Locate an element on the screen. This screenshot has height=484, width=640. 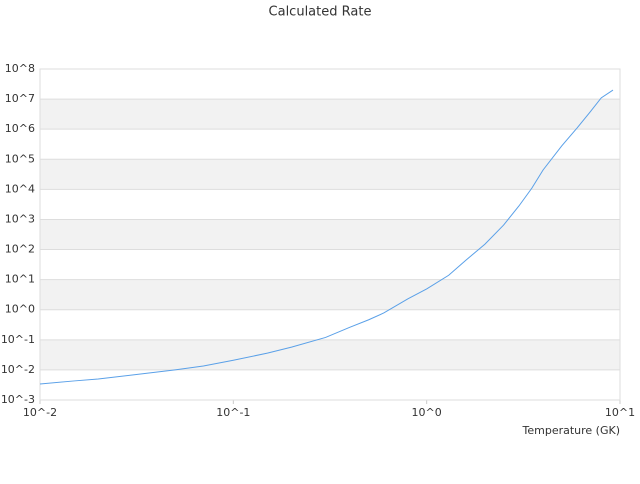
y-tick-label: 10^2 is located at coordinates (20, 249).